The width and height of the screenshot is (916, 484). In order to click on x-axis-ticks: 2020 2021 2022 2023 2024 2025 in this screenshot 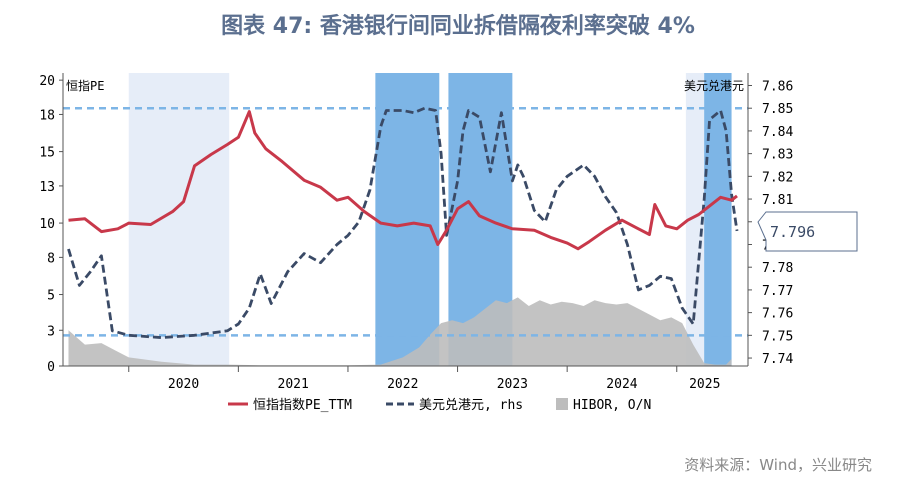, I will do `click(424, 379)`.